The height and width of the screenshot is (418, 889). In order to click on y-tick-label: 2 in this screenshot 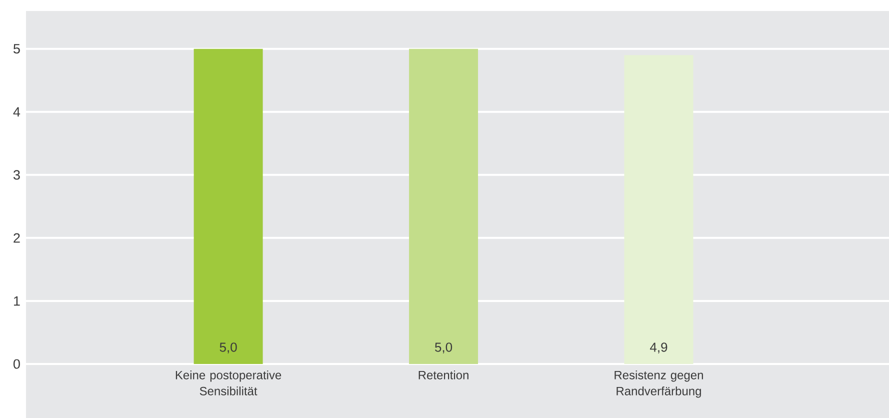, I will do `click(17, 238)`.